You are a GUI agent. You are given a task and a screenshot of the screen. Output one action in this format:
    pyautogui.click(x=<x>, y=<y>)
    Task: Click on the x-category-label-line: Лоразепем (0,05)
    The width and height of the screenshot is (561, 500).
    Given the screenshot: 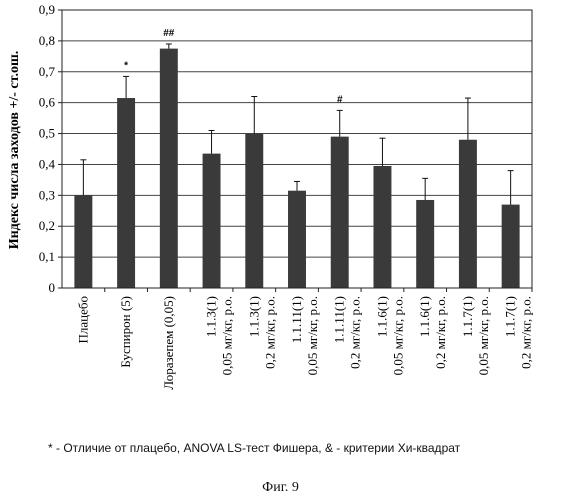 What is the action you would take?
    pyautogui.click(x=168, y=343)
    